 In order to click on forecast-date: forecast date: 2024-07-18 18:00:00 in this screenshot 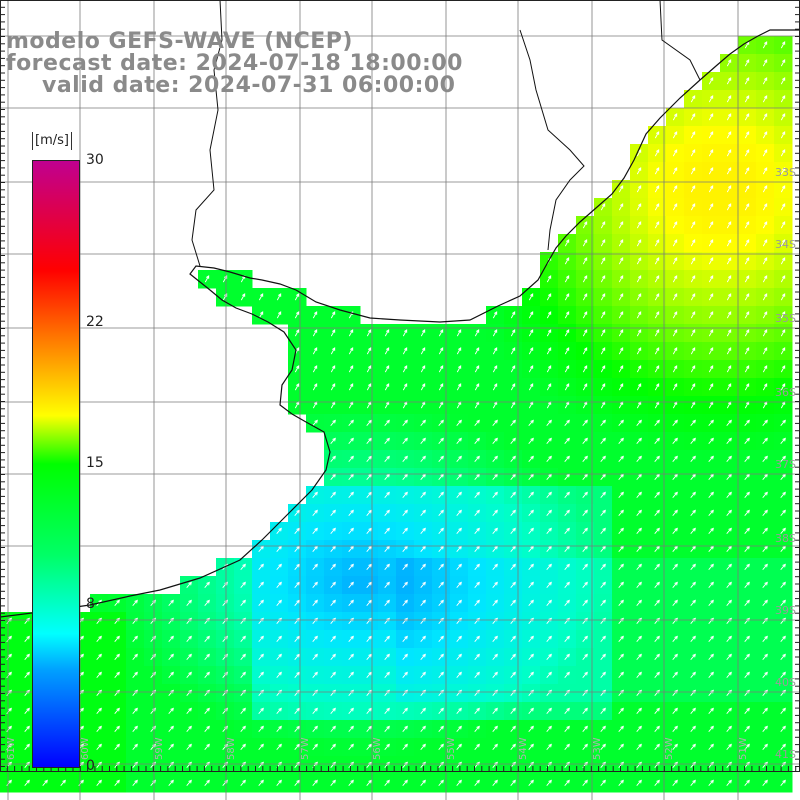, I will do `click(234, 63)`.